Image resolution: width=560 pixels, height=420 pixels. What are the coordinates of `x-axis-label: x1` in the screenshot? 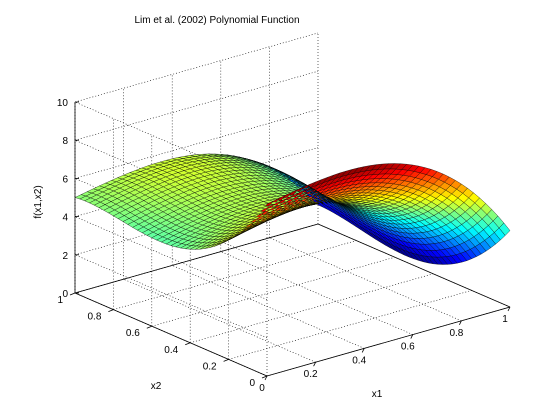 It's located at (377, 394).